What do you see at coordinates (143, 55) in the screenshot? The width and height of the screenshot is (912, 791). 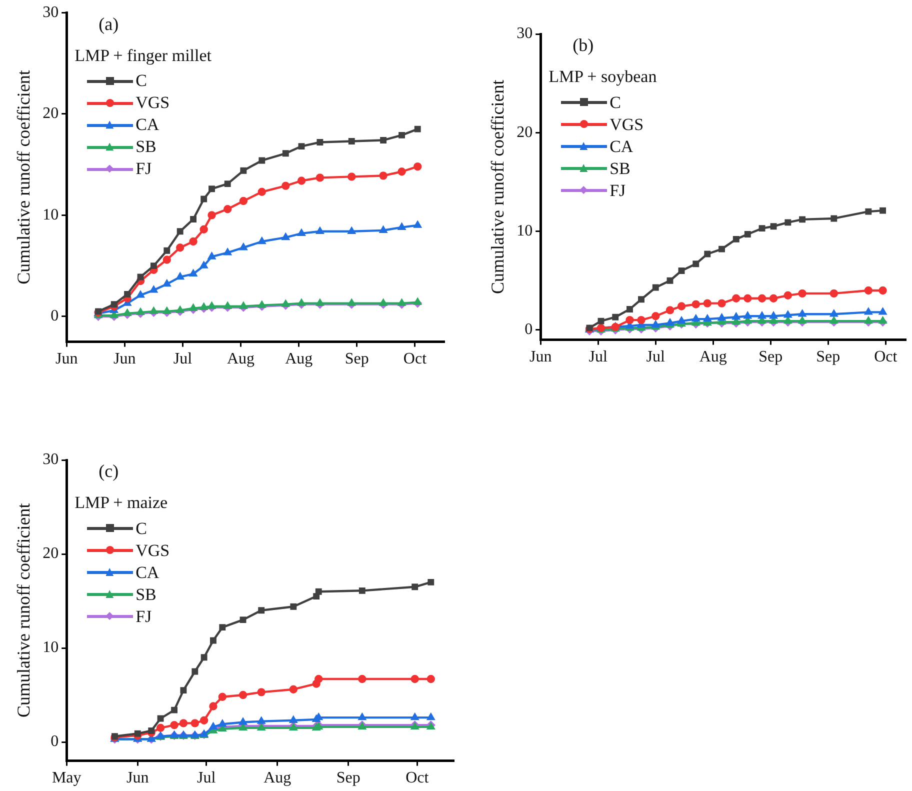 I see `legend-title: LMP + finger millet` at bounding box center [143, 55].